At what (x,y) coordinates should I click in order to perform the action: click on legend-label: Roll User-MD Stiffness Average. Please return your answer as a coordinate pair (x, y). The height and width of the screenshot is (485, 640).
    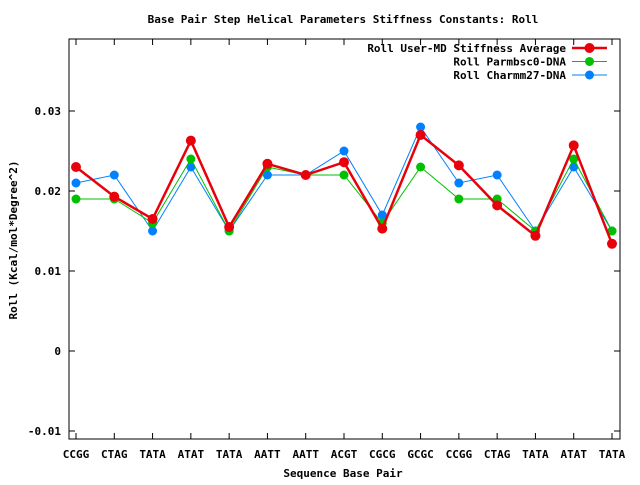
    Looking at the image, I should click on (466, 48).